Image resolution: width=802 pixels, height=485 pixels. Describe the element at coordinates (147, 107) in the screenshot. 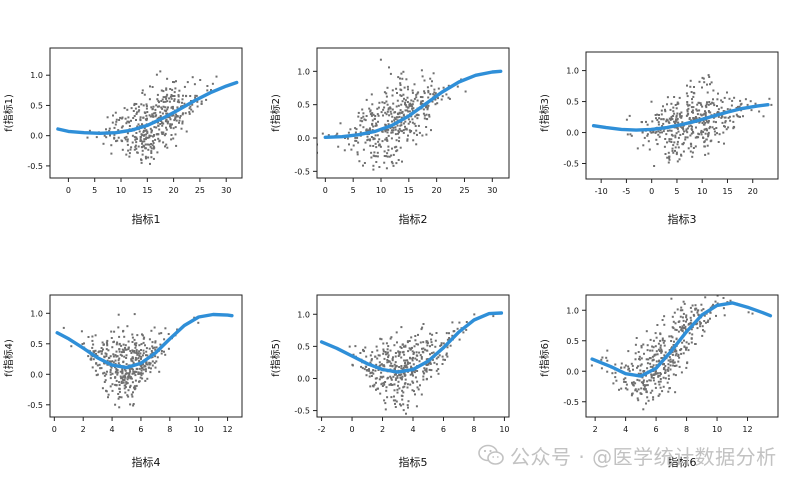

I see `fitted-curve` at that location.